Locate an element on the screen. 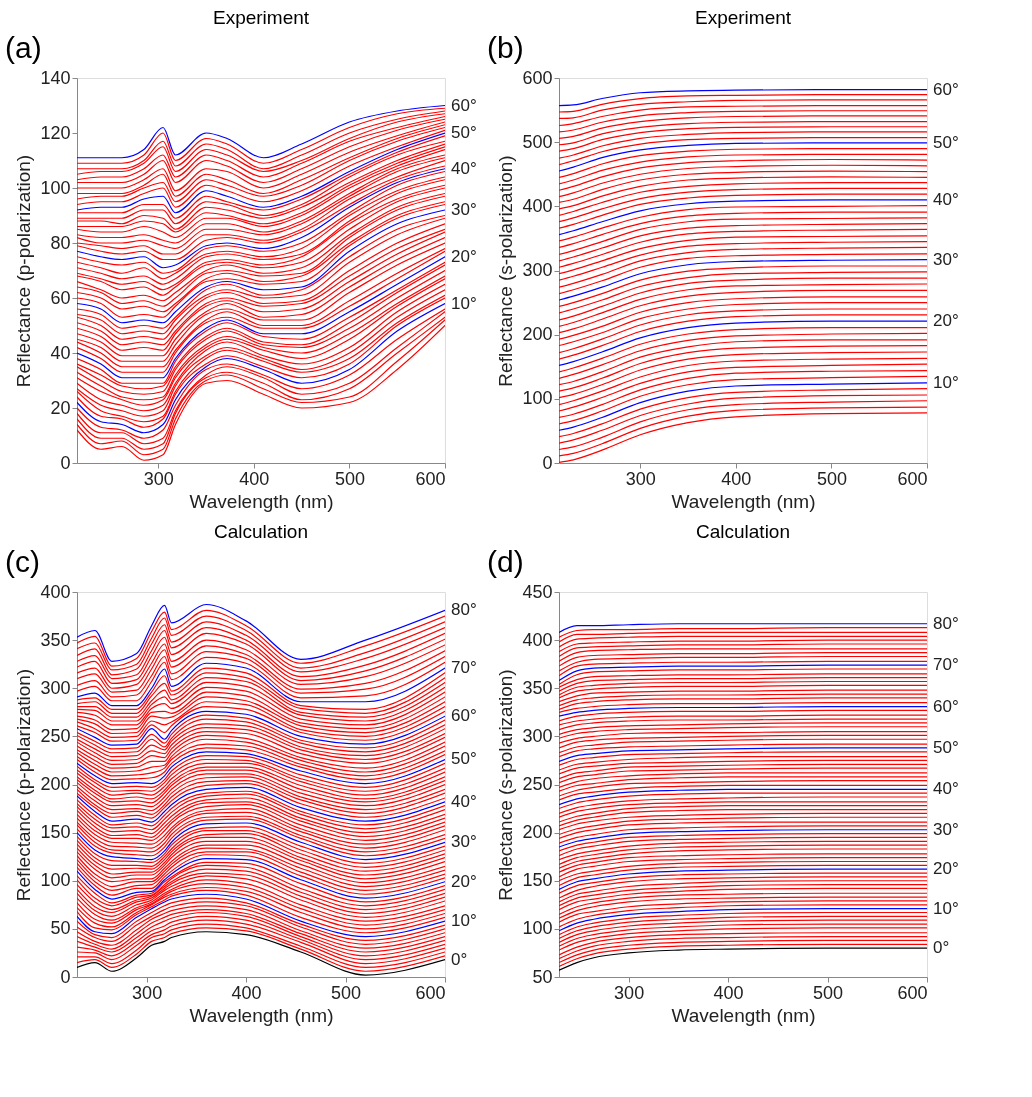  text: (c) is located at coordinates (22, 561).